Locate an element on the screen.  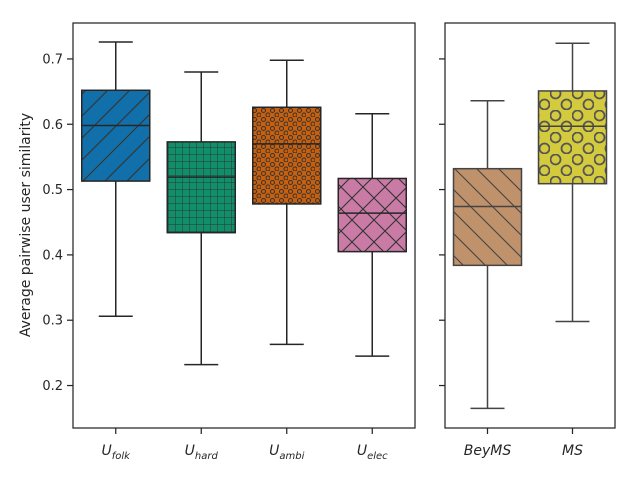
x-tick-label: Uambi is located at coordinates (286, 452).